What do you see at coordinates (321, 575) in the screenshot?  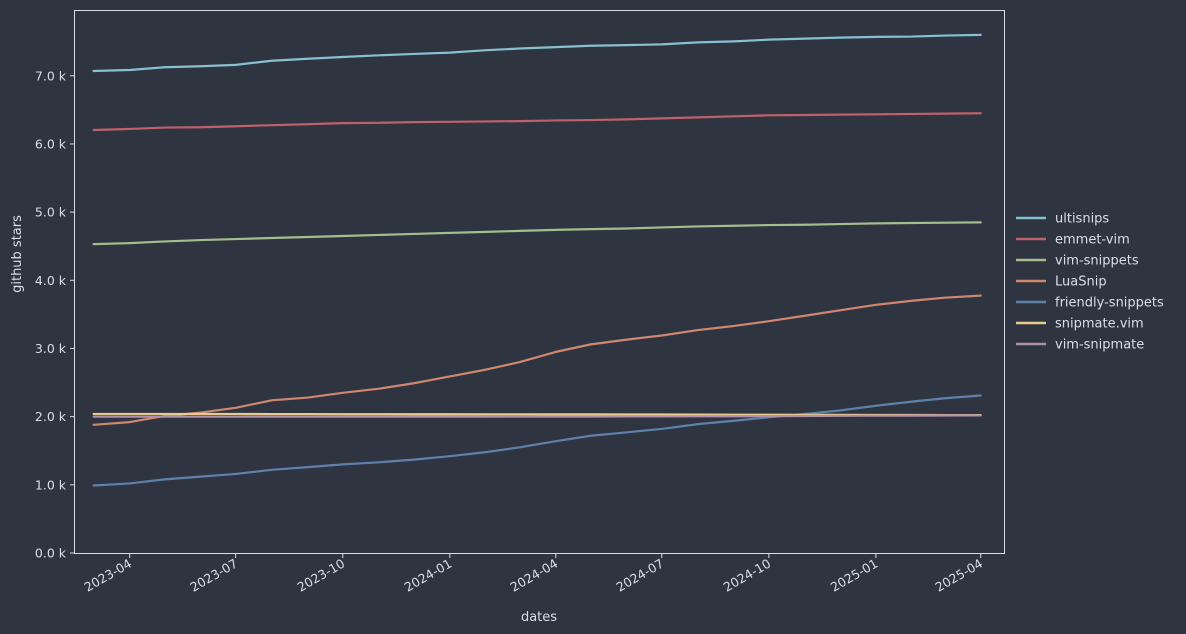 I see `x-tick-label: 2023-10` at bounding box center [321, 575].